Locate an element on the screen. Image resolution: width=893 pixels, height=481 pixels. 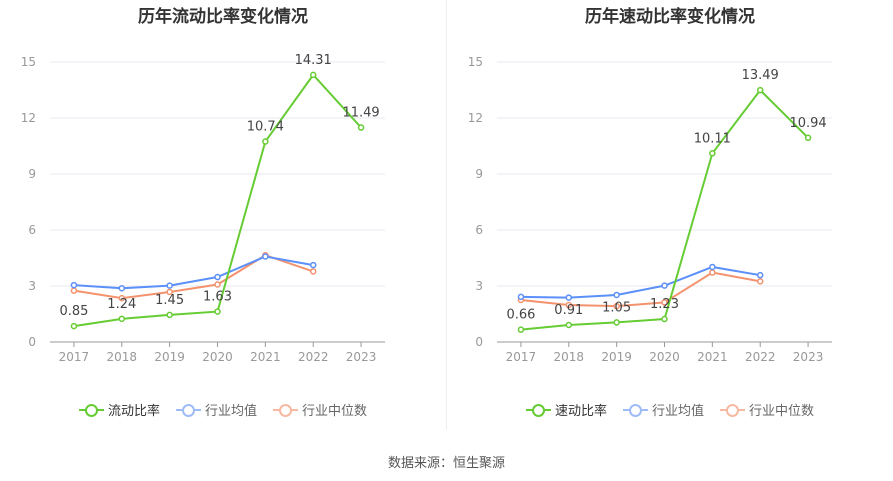
data-label: 0.91 is located at coordinates (568, 310).